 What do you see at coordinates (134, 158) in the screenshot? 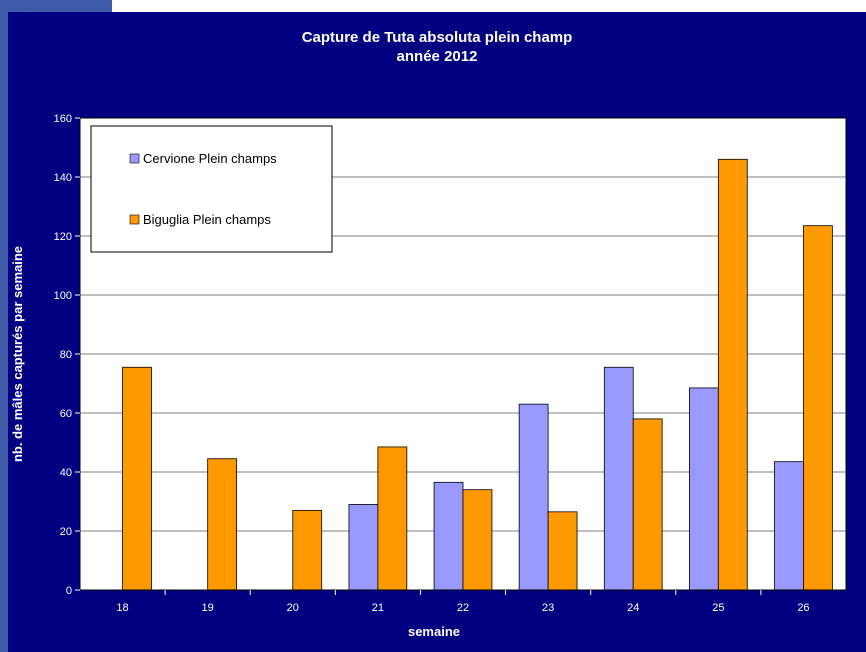
I see `legend-swatch-cervione` at bounding box center [134, 158].